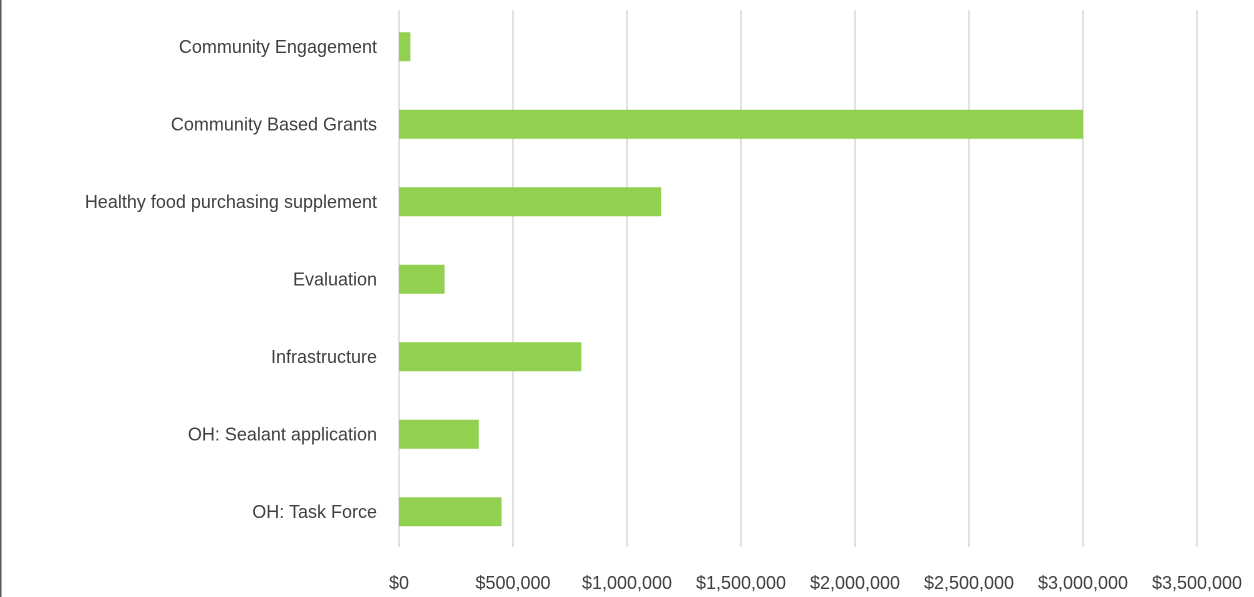 The image size is (1254, 597). Describe the element at coordinates (1, 298) in the screenshot. I see `chart-border-left` at that location.